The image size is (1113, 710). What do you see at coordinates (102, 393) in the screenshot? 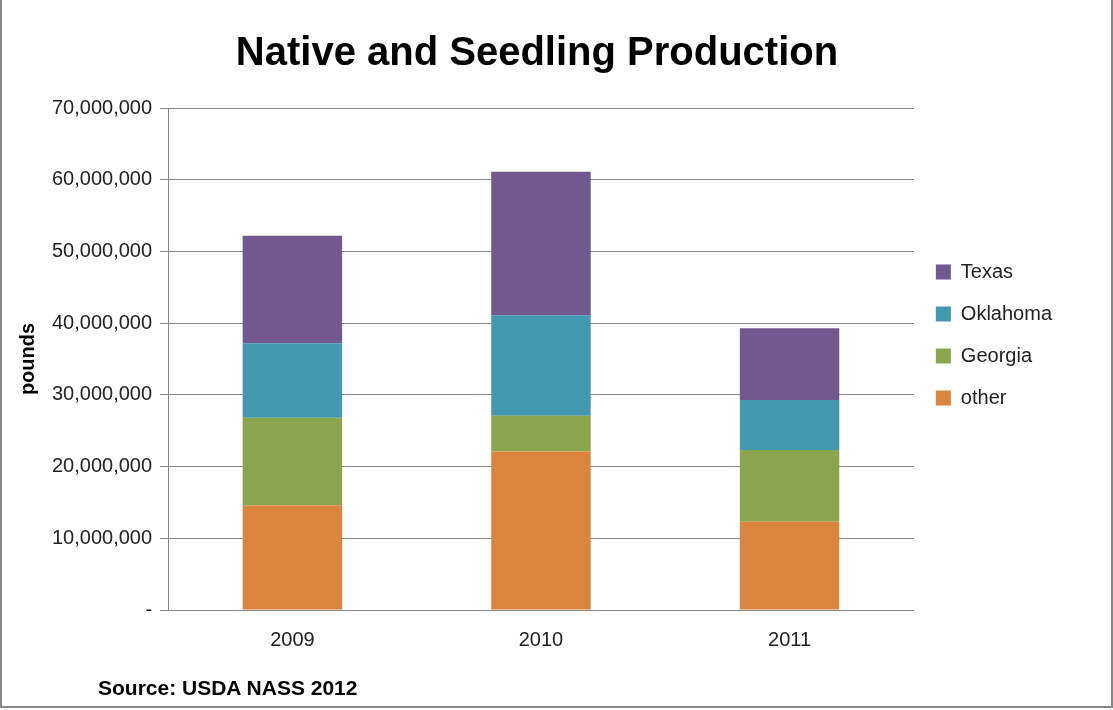
I see `y-tick-label: 30,000,000` at bounding box center [102, 393].